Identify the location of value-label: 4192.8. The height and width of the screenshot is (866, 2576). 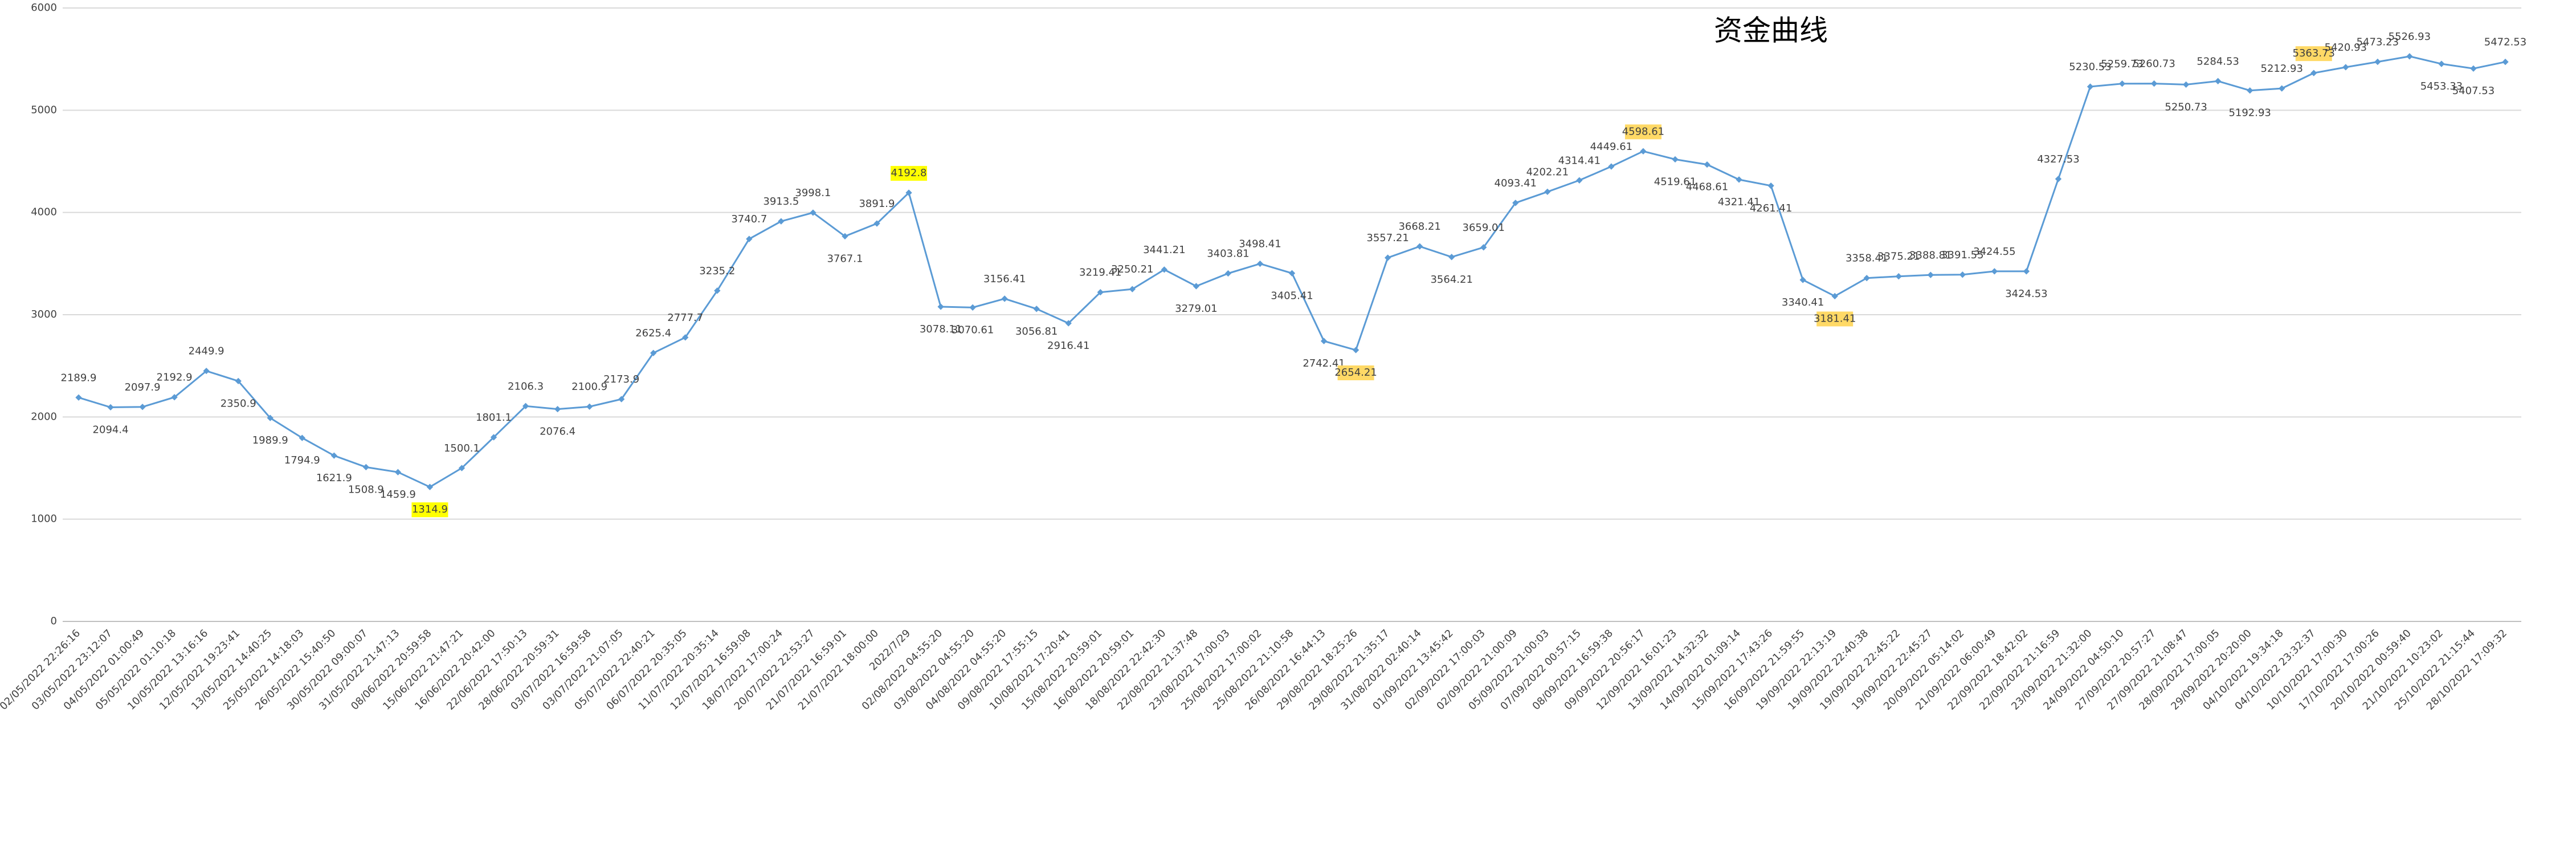
(909, 173).